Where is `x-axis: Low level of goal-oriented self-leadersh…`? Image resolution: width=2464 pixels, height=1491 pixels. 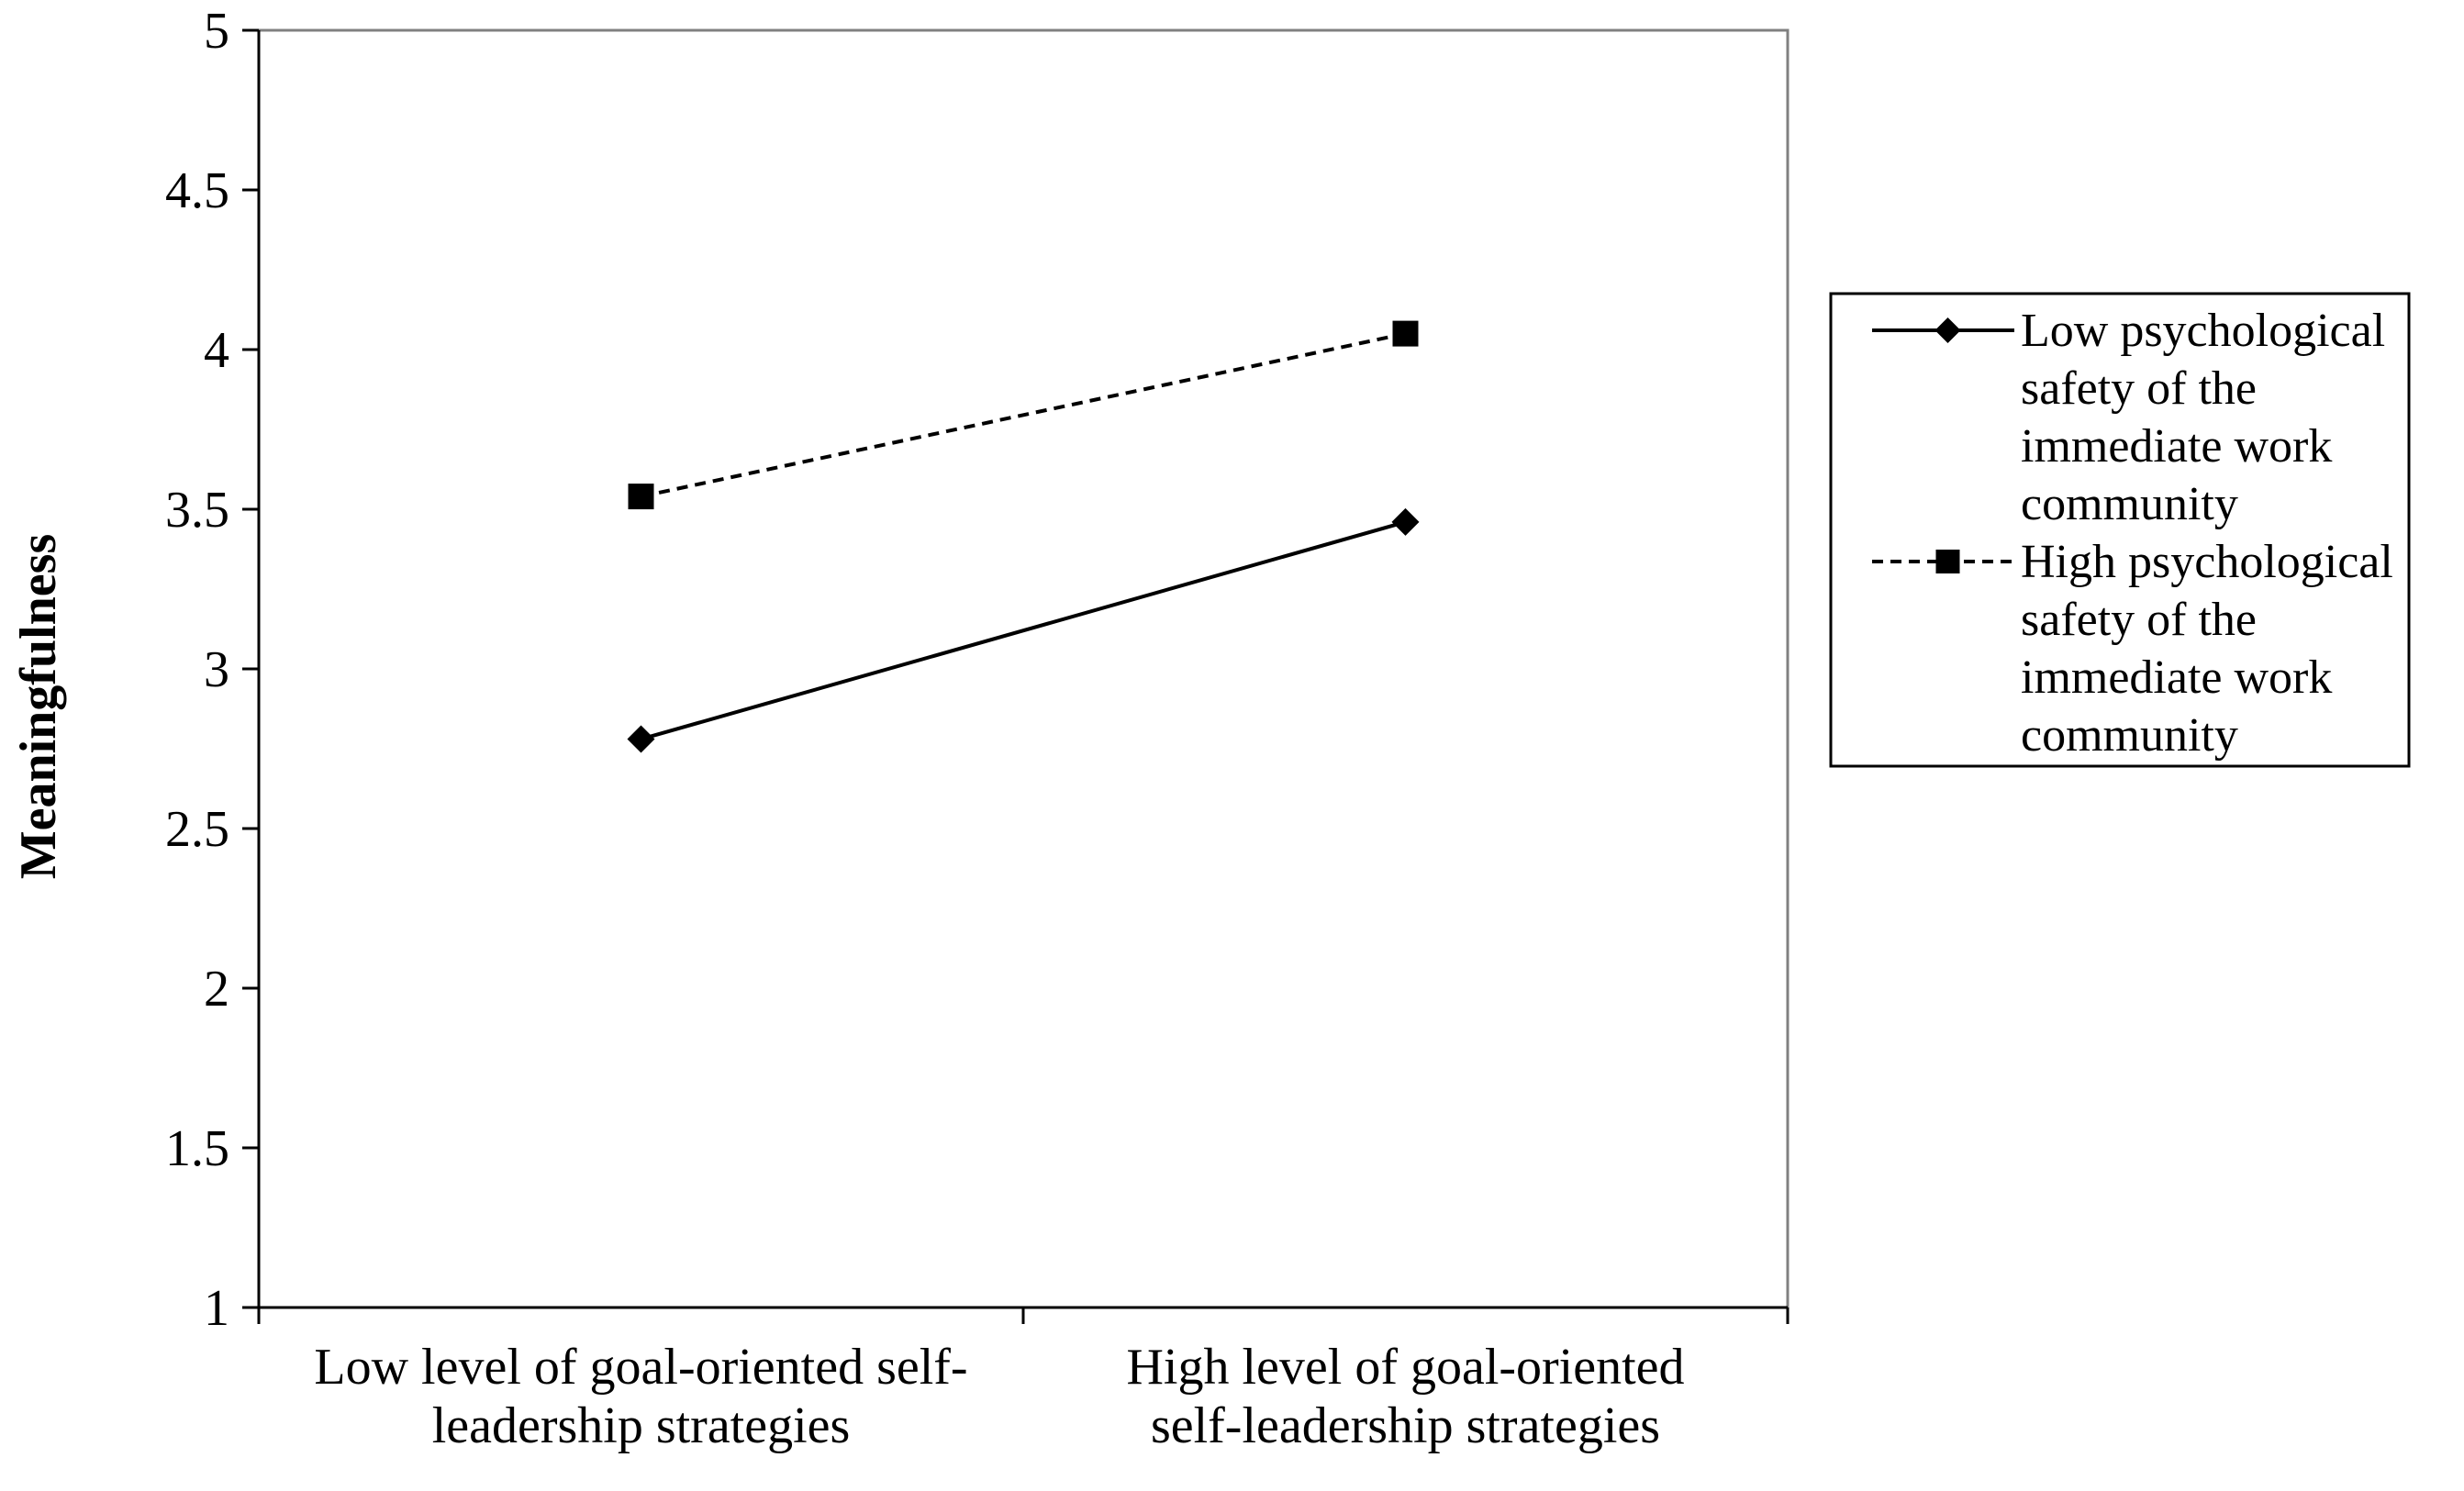
x-axis: Low level of goal-oriented self-leadersh… is located at coordinates (1023, 1380).